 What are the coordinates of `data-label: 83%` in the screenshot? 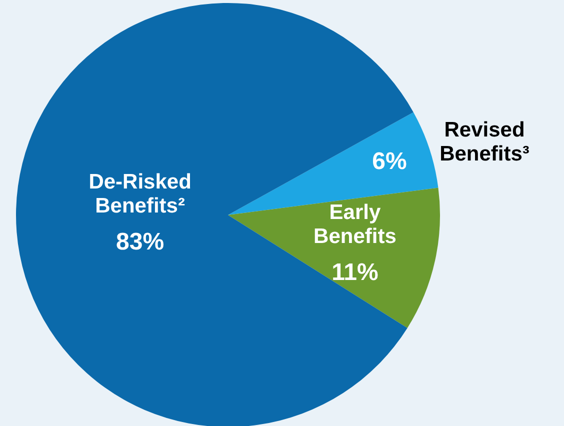 It's located at (140, 242).